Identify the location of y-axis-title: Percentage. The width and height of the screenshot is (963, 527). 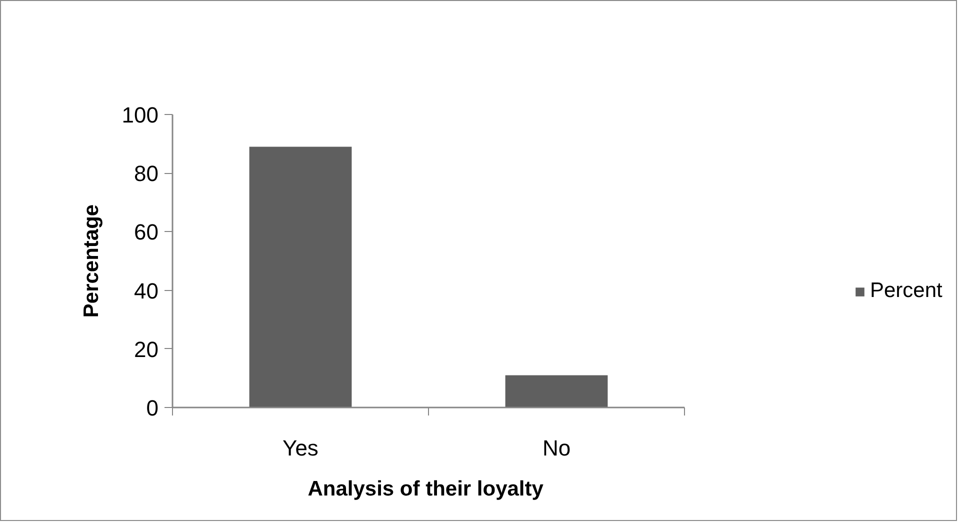
(91, 261).